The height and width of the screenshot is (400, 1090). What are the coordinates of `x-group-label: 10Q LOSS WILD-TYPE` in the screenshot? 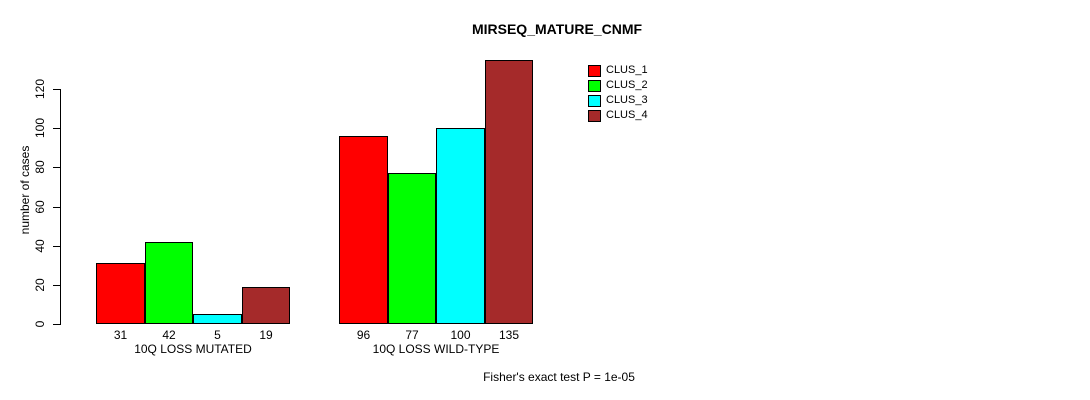 It's located at (436, 349).